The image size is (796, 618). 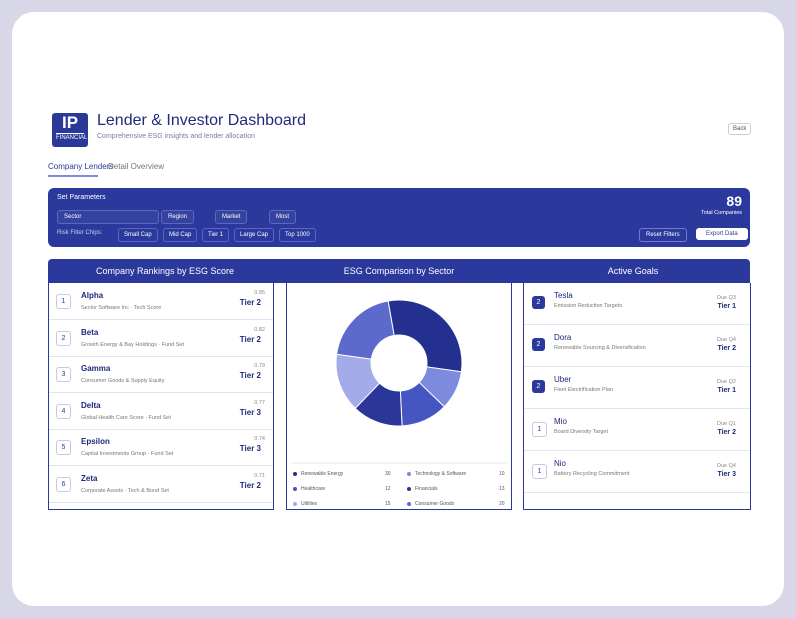 What do you see at coordinates (70, 122) in the screenshot?
I see `logo-text: IP` at bounding box center [70, 122].